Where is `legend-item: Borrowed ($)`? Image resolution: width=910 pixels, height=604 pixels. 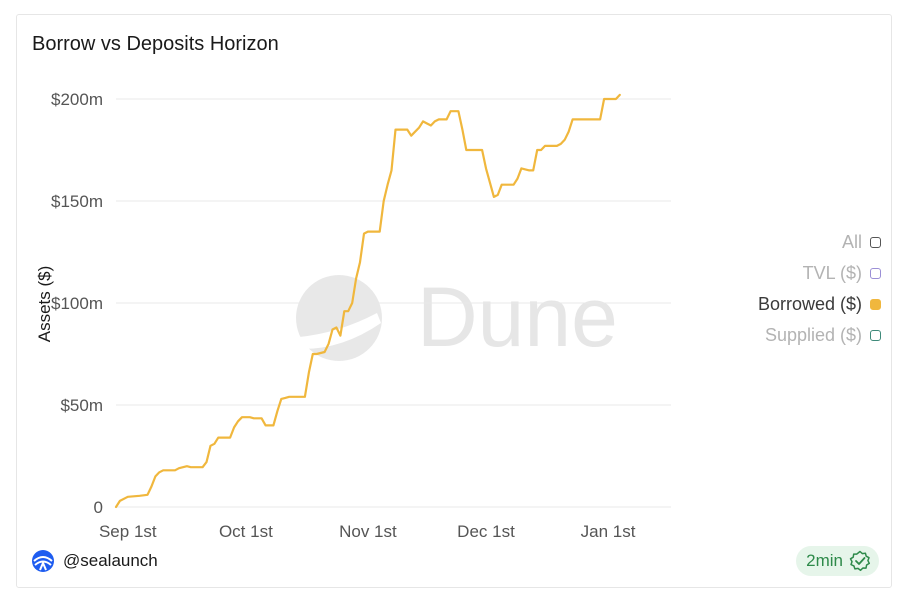 legend-item: Borrowed ($) is located at coordinates (771, 304).